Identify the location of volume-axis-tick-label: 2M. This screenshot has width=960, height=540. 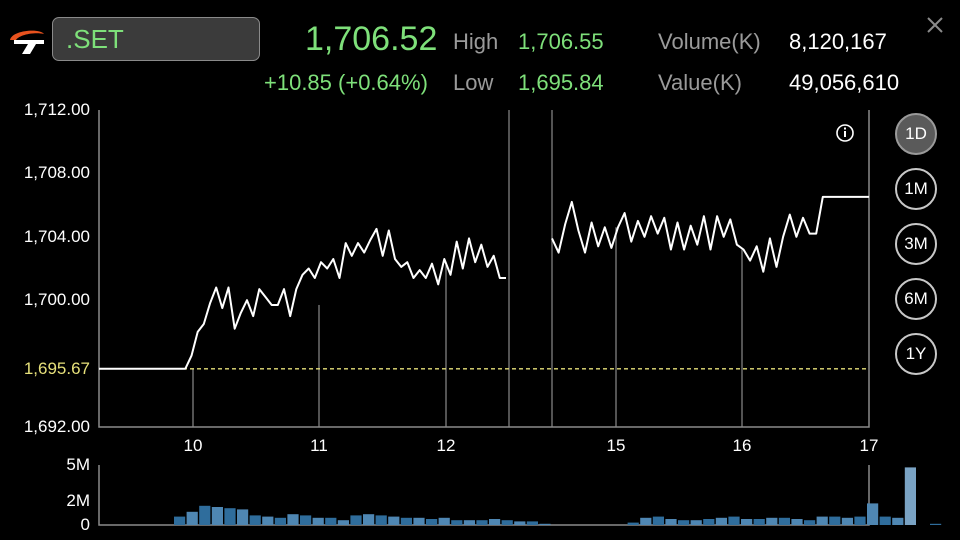
(78, 500).